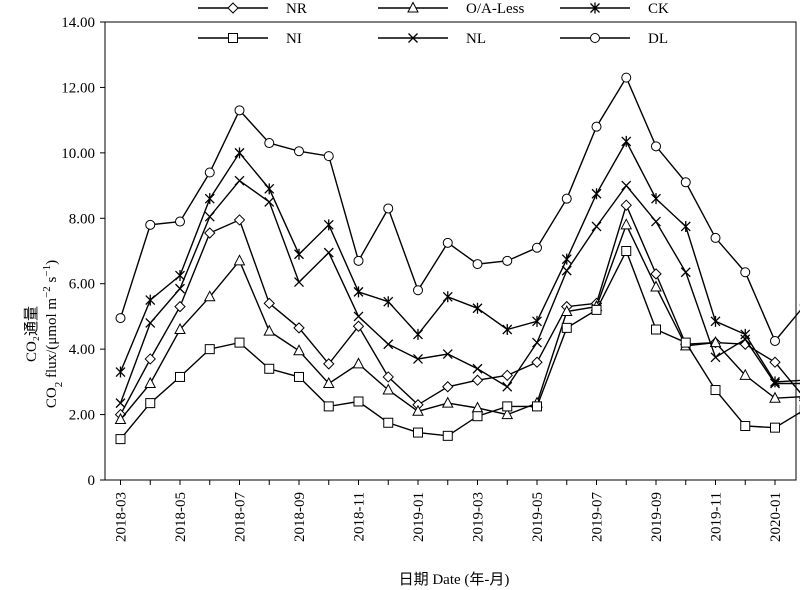 The image size is (800, 590). What do you see at coordinates (432, 39) in the screenshot?
I see `legend-item-nl: NL` at bounding box center [432, 39].